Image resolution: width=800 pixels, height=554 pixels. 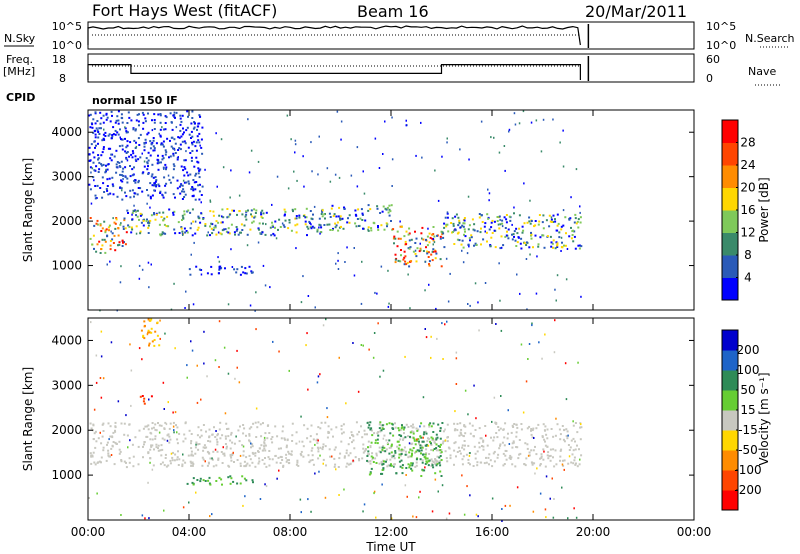 What do you see at coordinates (721, 26) in the screenshot?
I see `nsearch-tick-top: 10^5` at bounding box center [721, 26].